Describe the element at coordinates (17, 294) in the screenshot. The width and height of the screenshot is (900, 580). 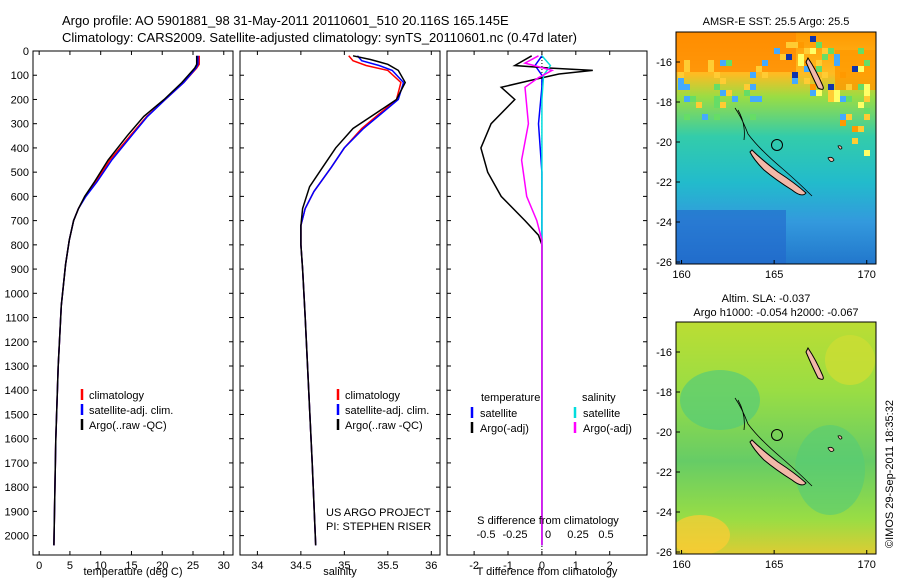
I see `depth-tick-label: 1000` at that location.